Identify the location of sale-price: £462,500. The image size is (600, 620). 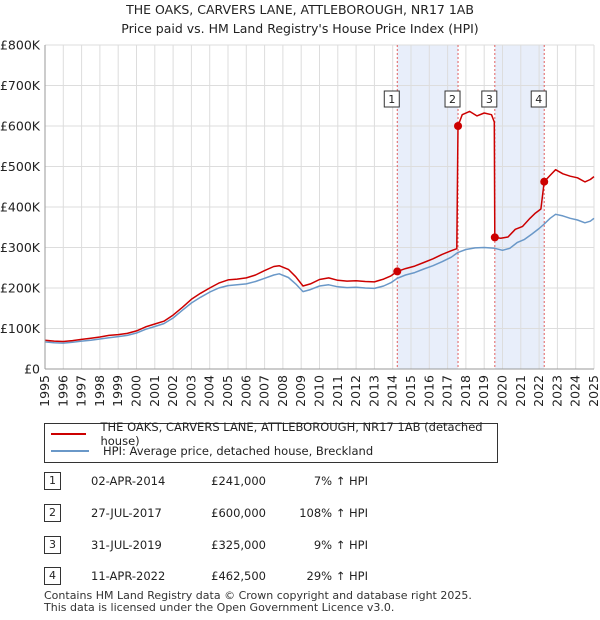
(238, 576).